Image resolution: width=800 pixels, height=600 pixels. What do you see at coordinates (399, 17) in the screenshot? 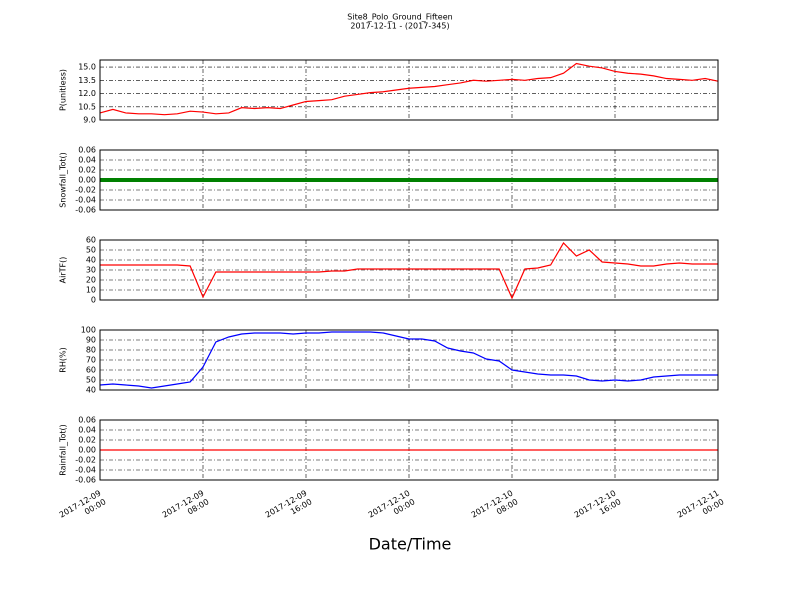
I see `title: Site8_Polo_Ground_Fifteen` at bounding box center [399, 17].